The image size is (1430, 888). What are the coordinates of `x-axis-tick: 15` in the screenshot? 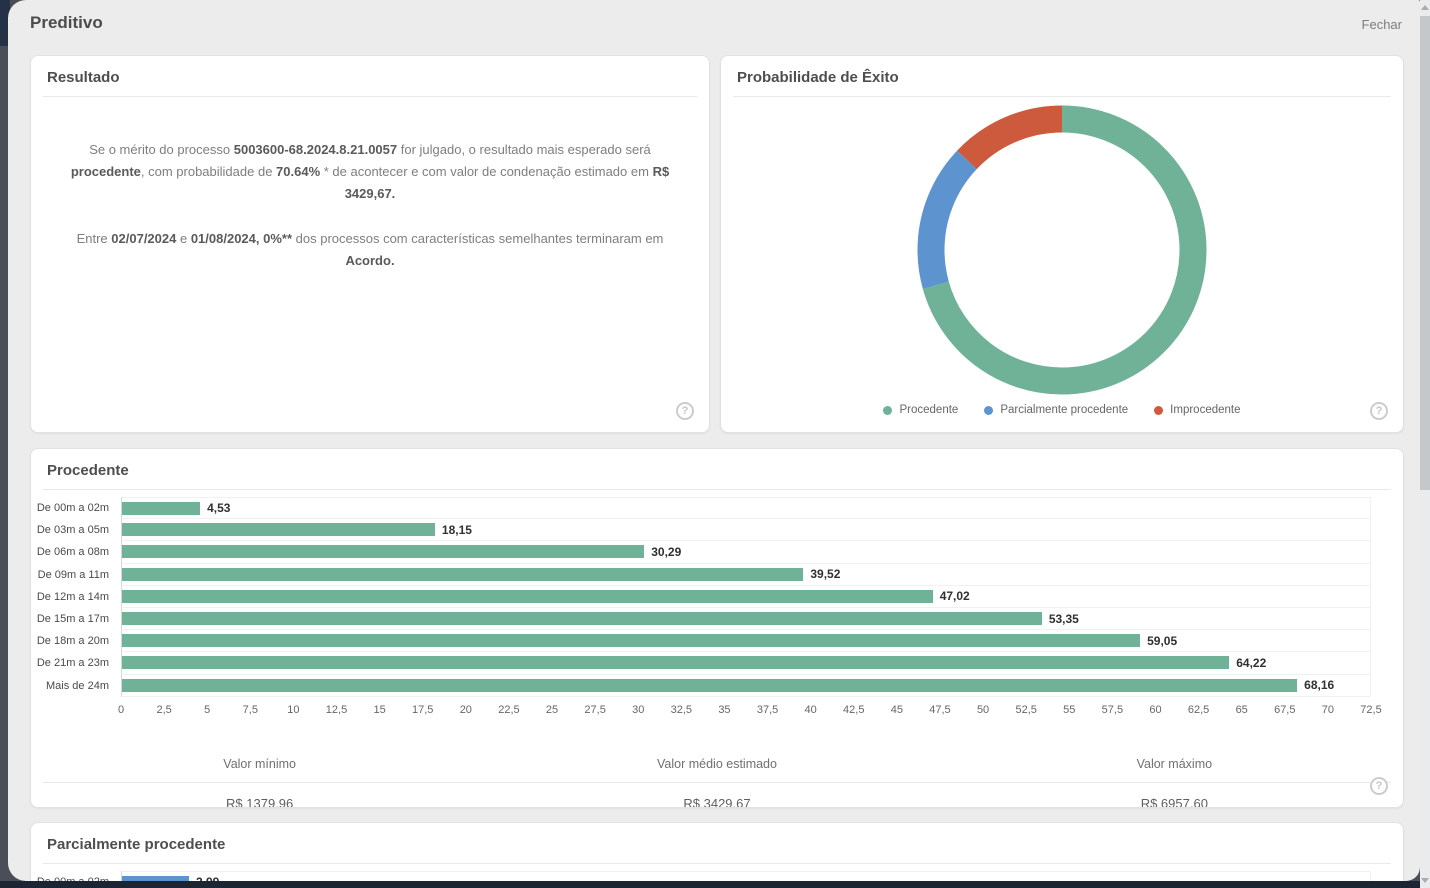 It's located at (379, 709).